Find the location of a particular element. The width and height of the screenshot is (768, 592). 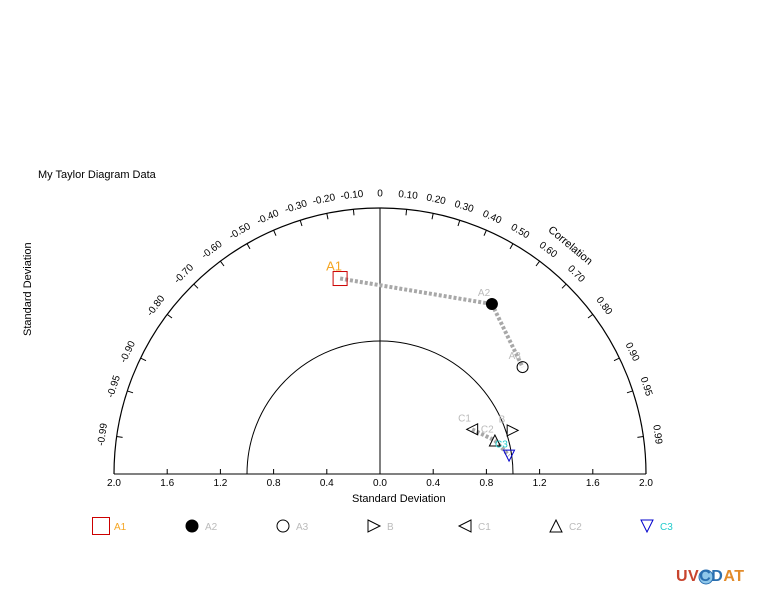

correlation-tick-label: -0.95 is located at coordinates (114, 387).